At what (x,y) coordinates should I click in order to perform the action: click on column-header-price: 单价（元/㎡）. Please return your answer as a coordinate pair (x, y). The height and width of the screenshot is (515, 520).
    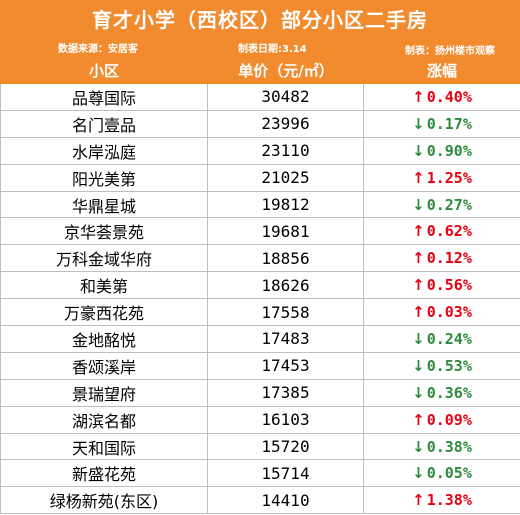
    Looking at the image, I should click on (286, 71).